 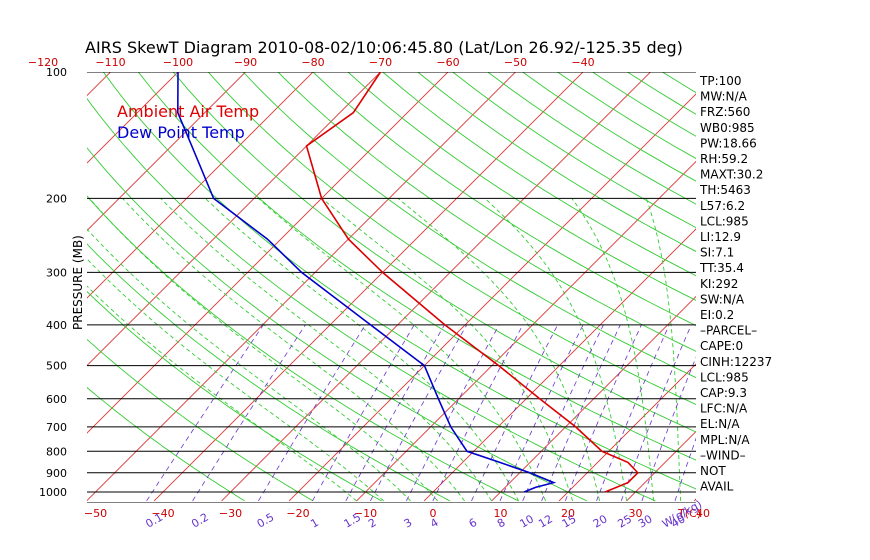 What do you see at coordinates (56, 473) in the screenshot?
I see `pressure-tick-label: 900` at bounding box center [56, 473].